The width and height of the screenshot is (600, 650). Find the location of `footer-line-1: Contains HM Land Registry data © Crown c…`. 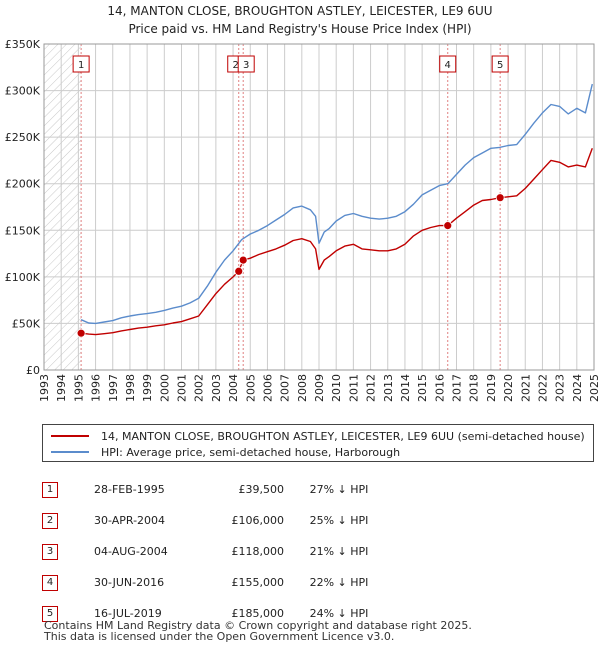

footer-line-1: Contains HM Land Registry data © Crown c… is located at coordinates (258, 625).